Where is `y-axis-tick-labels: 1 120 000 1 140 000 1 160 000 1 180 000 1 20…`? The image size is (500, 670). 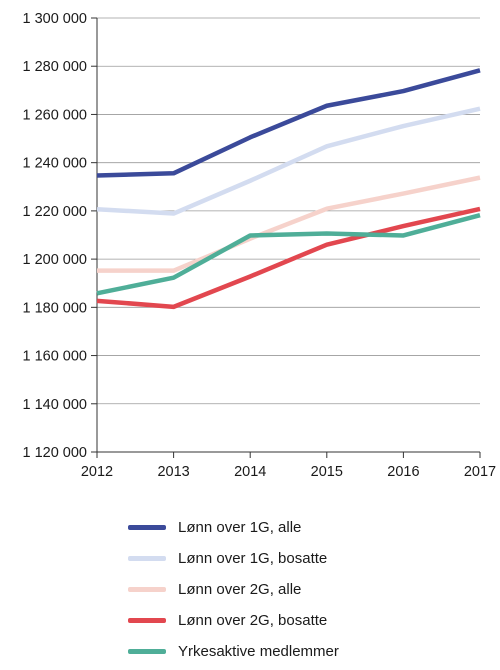
y-axis-tick-labels: 1 120 000 1 140 000 1 160 000 1 180 000 1 20… is located at coordinates (54, 236).